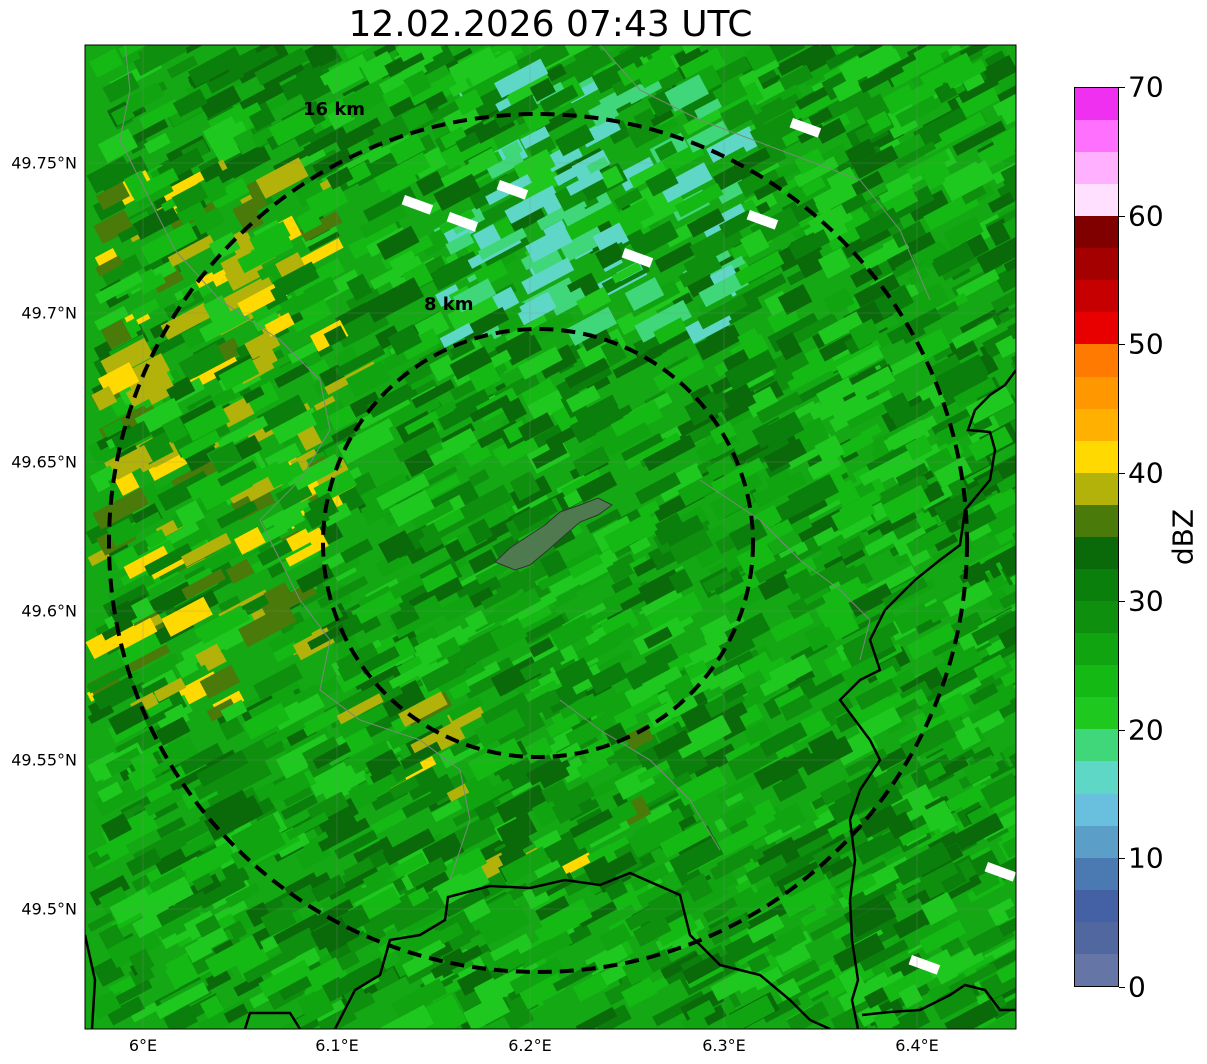  I want to click on lat-tick-label: 49.7°N, so click(49, 313).